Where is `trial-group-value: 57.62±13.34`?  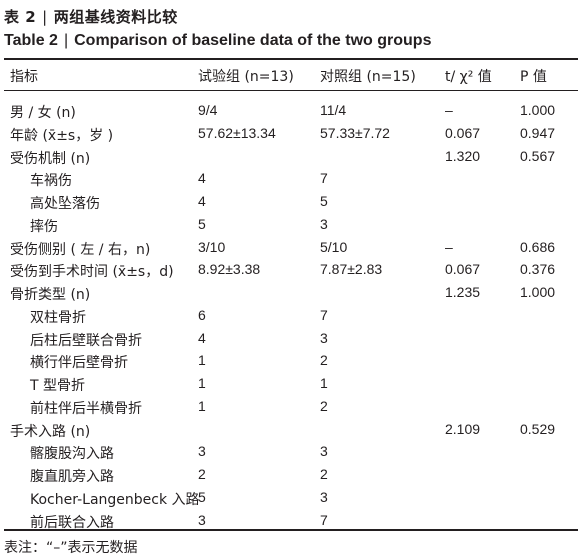 trial-group-value: 57.62±13.34 is located at coordinates (237, 132).